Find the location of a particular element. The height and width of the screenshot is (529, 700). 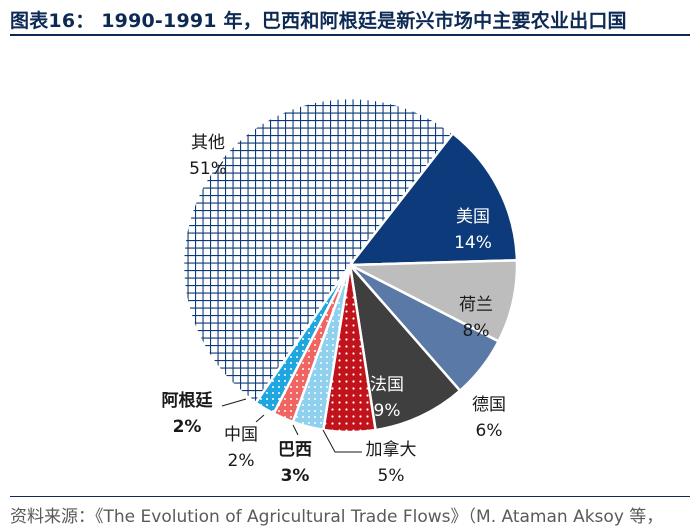

slice-label-4: 法国 is located at coordinates (387, 385).